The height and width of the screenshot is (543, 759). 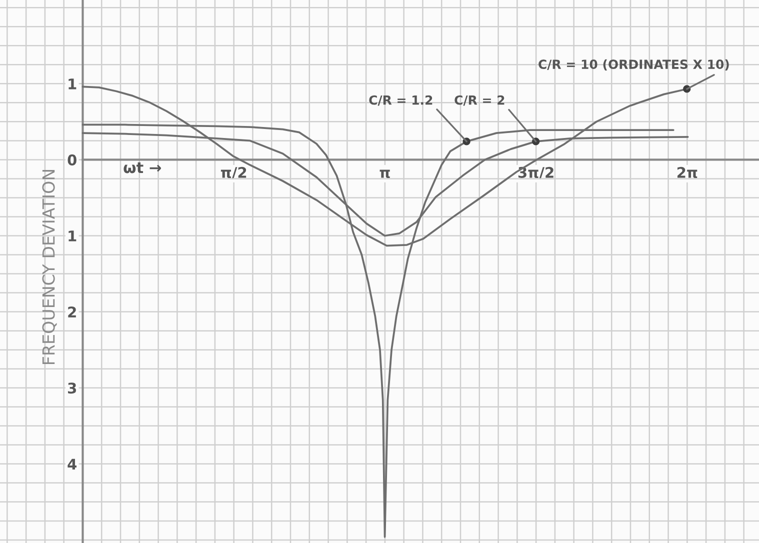 What do you see at coordinates (49, 267) in the screenshot?
I see `y-axis-title: FREQUENCY DEVIATION` at bounding box center [49, 267].